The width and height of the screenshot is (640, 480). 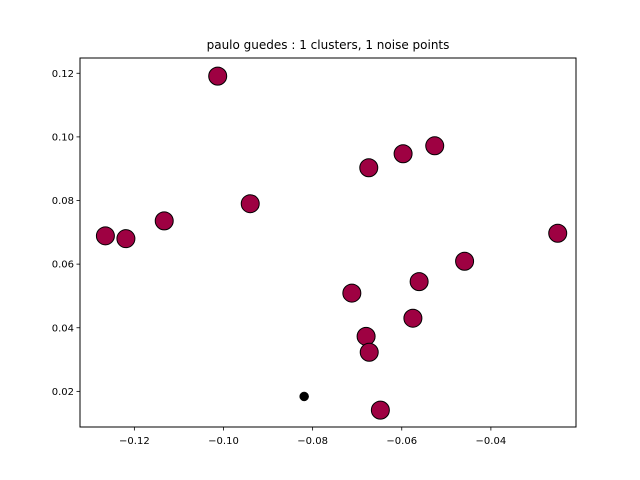 I want to click on noise-point, so click(x=304, y=396).